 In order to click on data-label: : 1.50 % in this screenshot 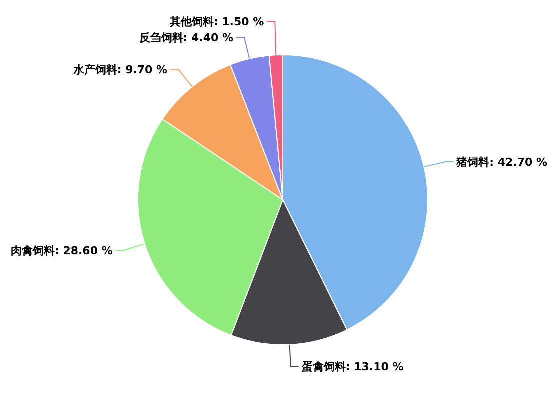, I will do `click(239, 21)`.